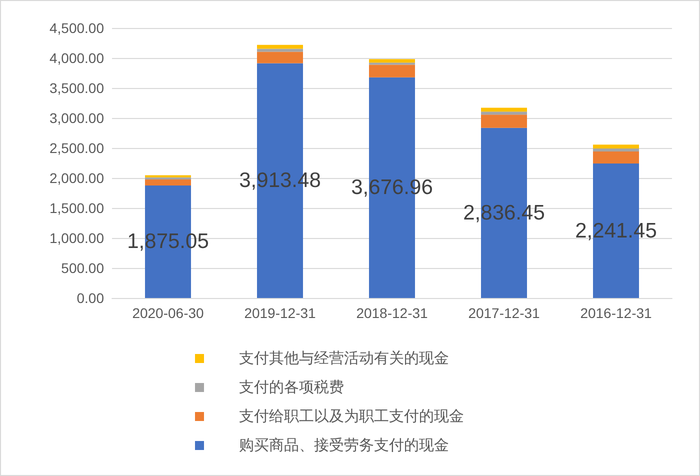  What do you see at coordinates (77, 118) in the screenshot?
I see `y-tick-label: 3,000.00` at bounding box center [77, 118].